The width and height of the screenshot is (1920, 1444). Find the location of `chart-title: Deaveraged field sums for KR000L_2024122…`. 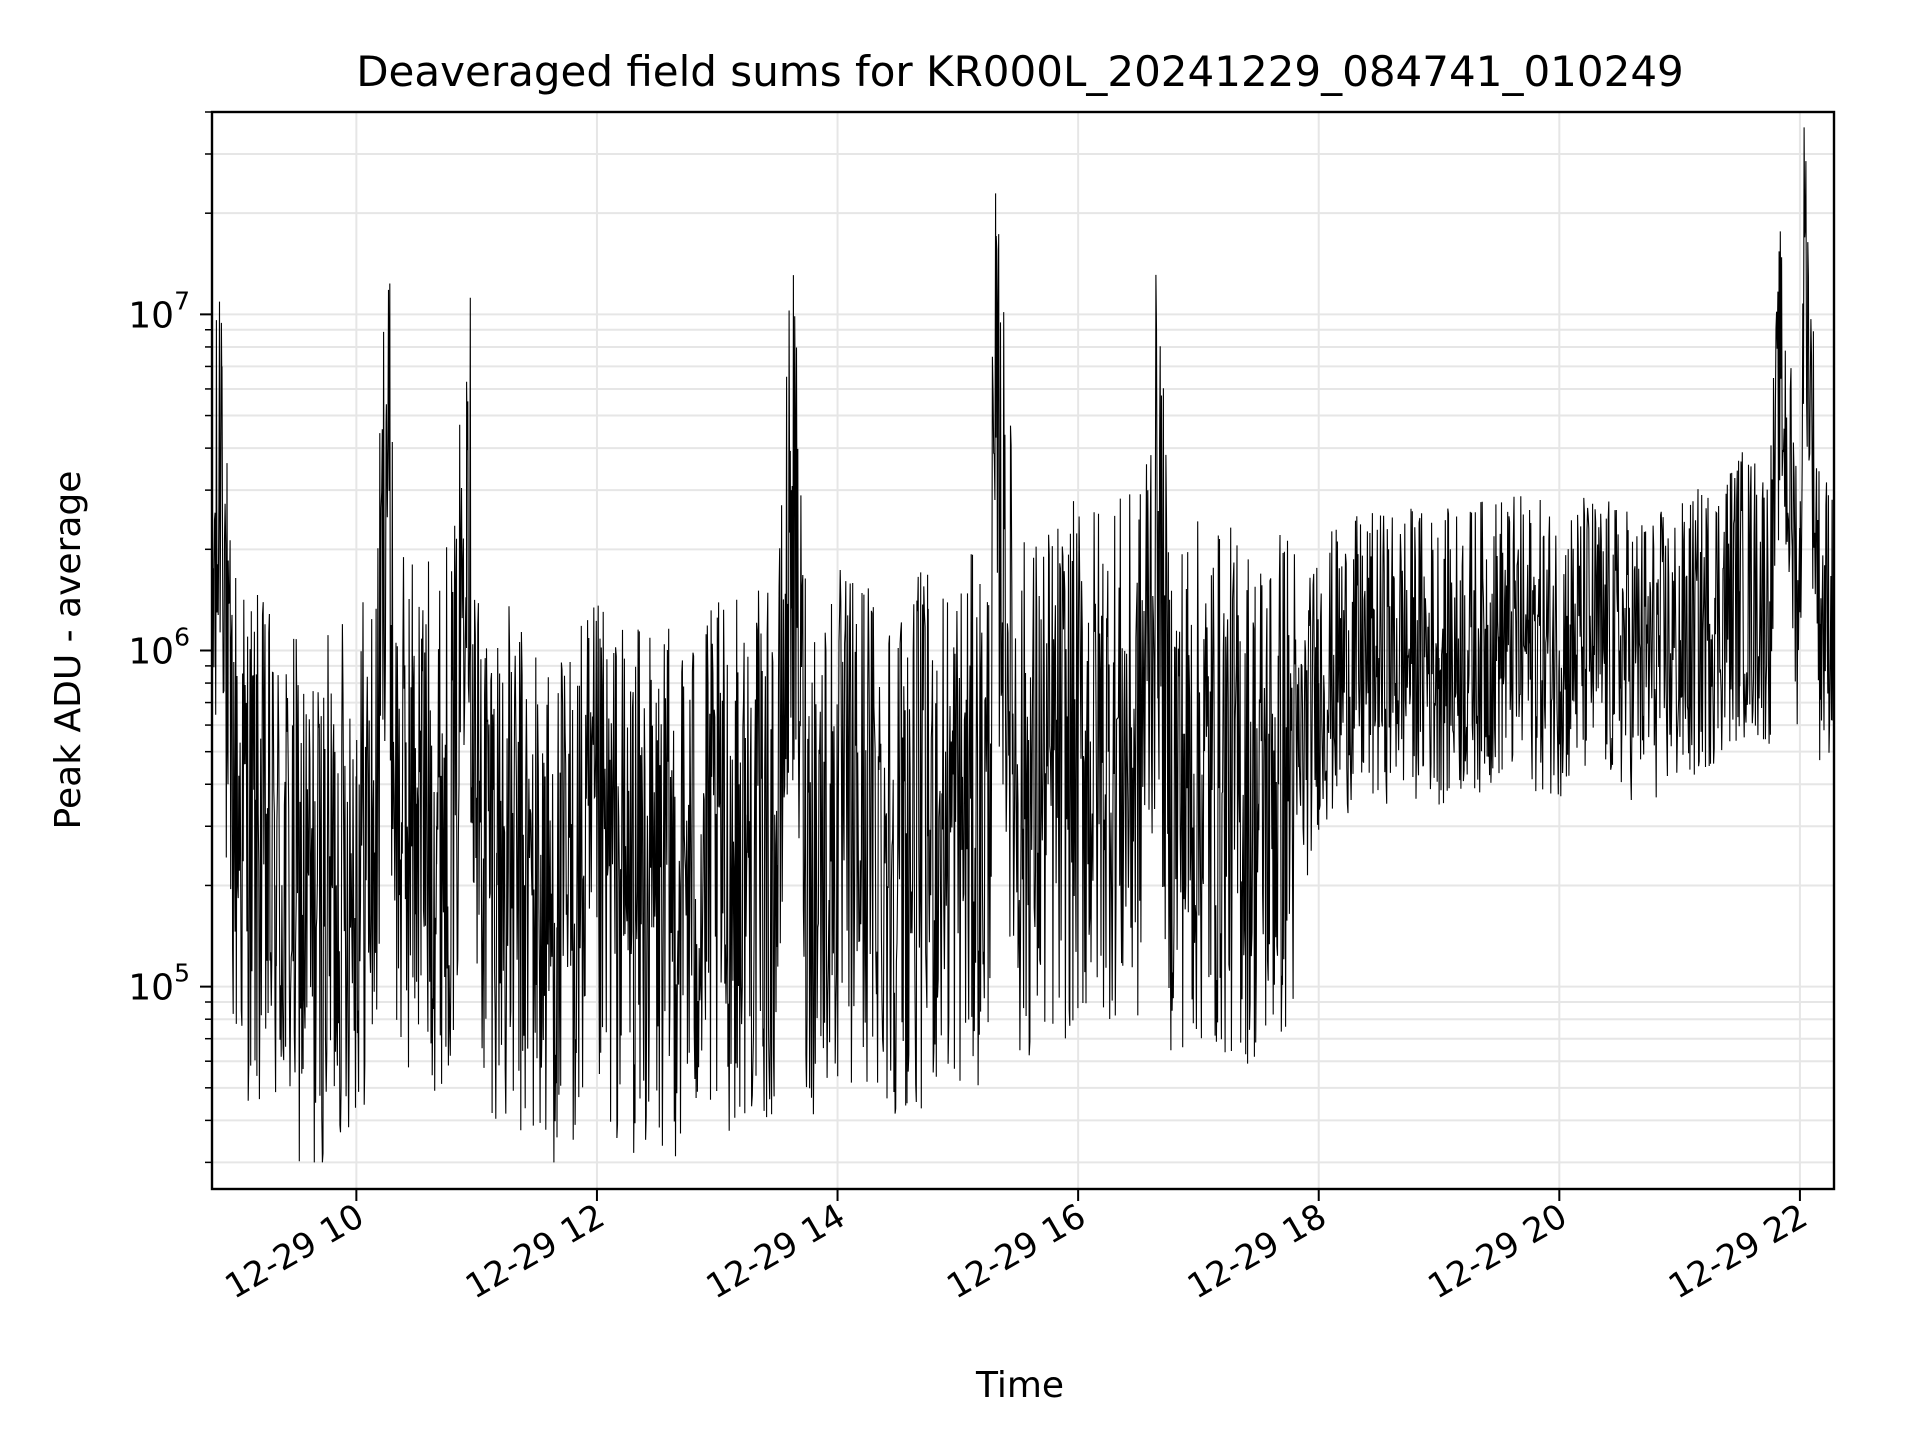

chart-title: Deaveraged field sums for KR000L_2024122… is located at coordinates (1020, 71).